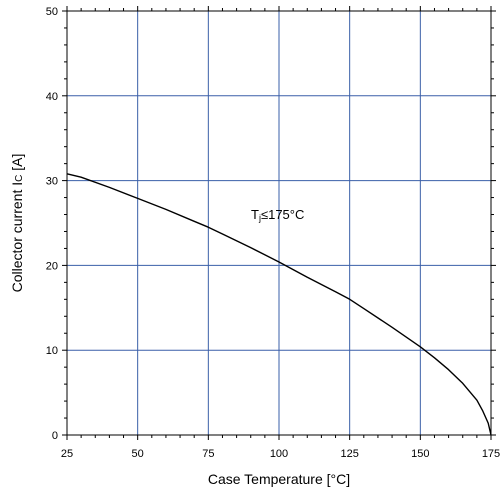 The width and height of the screenshot is (502, 493). What do you see at coordinates (491, 454) in the screenshot?
I see `x-tick-label: 175` at bounding box center [491, 454].